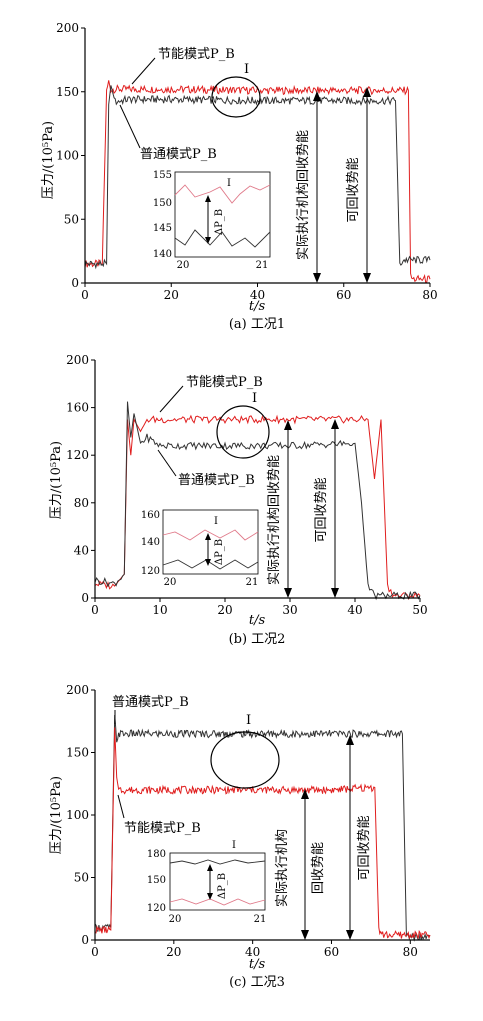  What do you see at coordinates (262, 265) in the screenshot?
I see `inset-xtick: 21` at bounding box center [262, 265].